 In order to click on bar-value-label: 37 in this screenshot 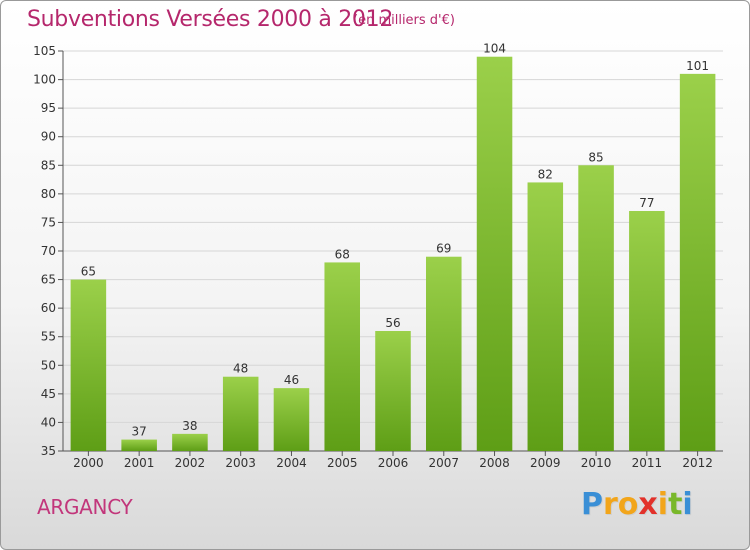, I will do `click(139, 432)`.